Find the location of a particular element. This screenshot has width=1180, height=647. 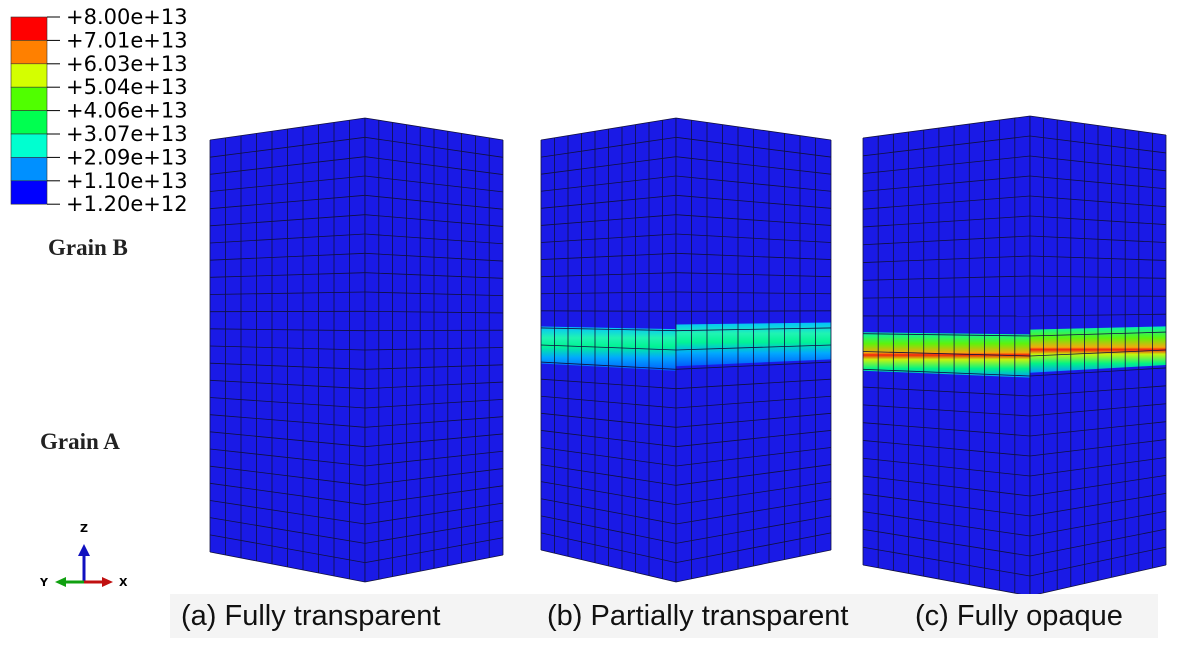

y-label: Y is located at coordinates (44, 582).